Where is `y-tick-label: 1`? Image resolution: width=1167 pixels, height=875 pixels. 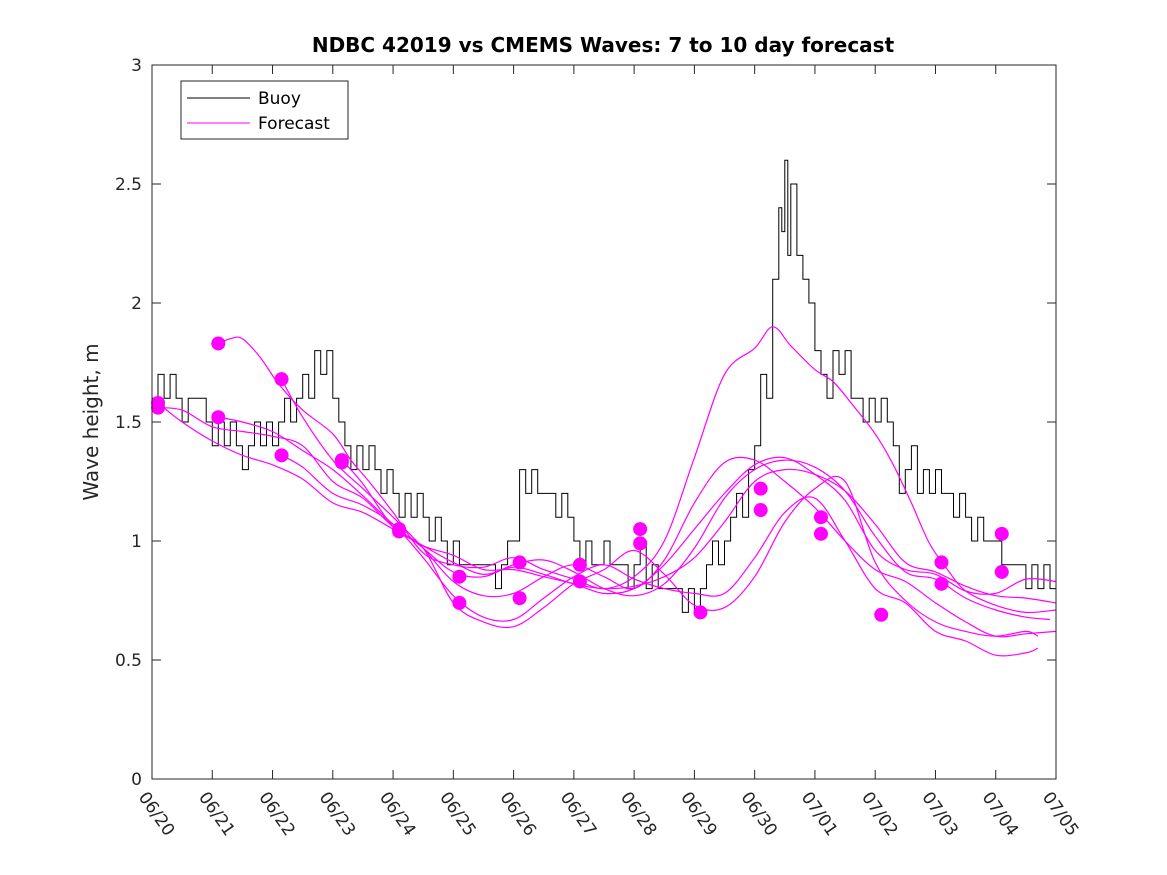
y-tick-label: 1 is located at coordinates (136, 542).